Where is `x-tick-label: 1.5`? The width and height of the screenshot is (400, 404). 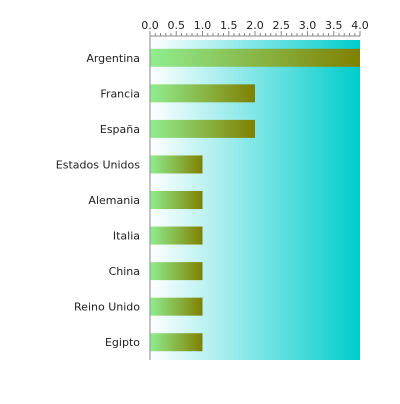
x-tick-label: 1.5 is located at coordinates (229, 25).